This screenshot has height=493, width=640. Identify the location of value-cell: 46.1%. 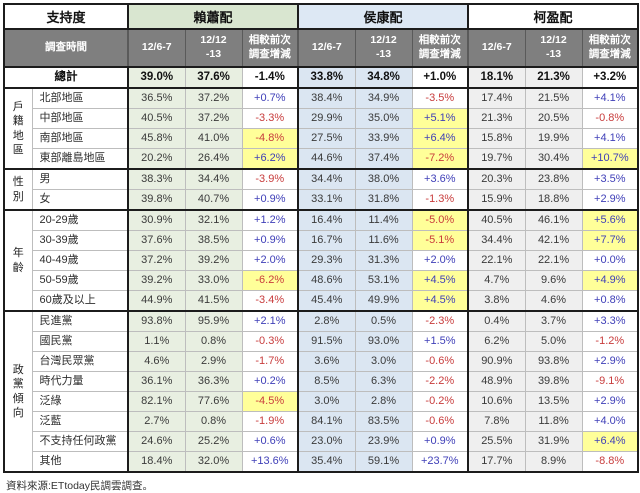
(553, 220).